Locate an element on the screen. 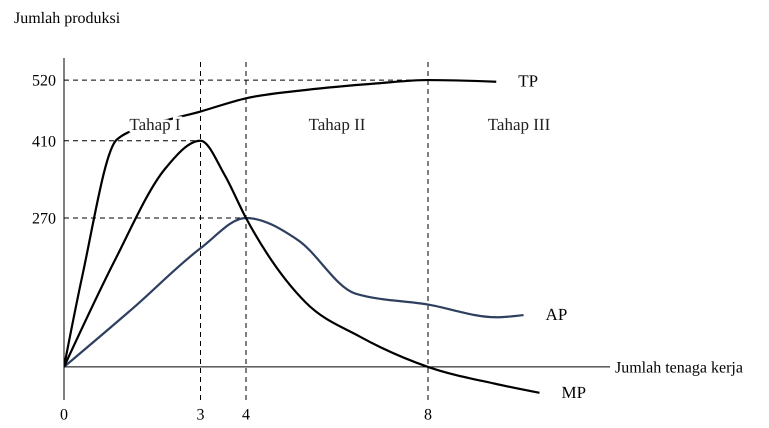  x-tick-label: 3 is located at coordinates (200, 415).